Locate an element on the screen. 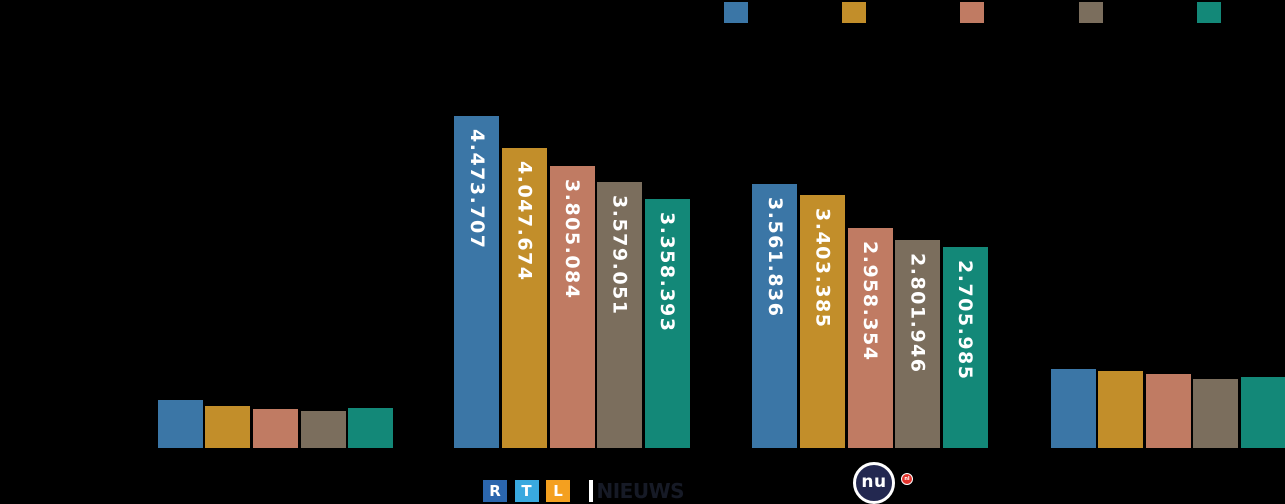 This screenshot has height=504, width=1285. bar: 3.561.836 is located at coordinates (775, 316).